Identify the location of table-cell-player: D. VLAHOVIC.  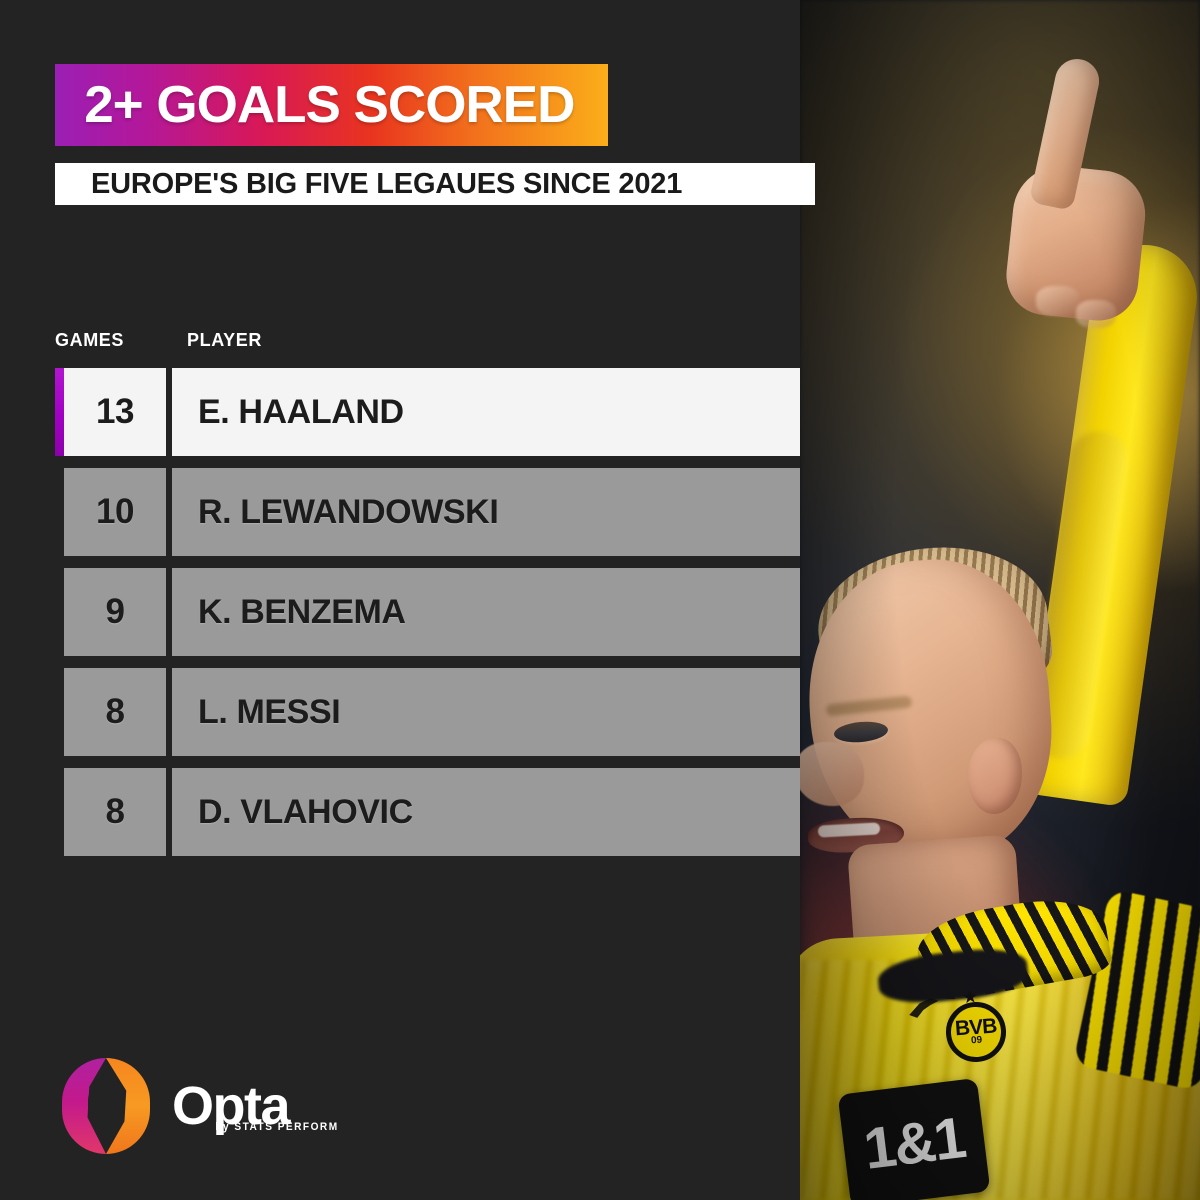
(486, 812).